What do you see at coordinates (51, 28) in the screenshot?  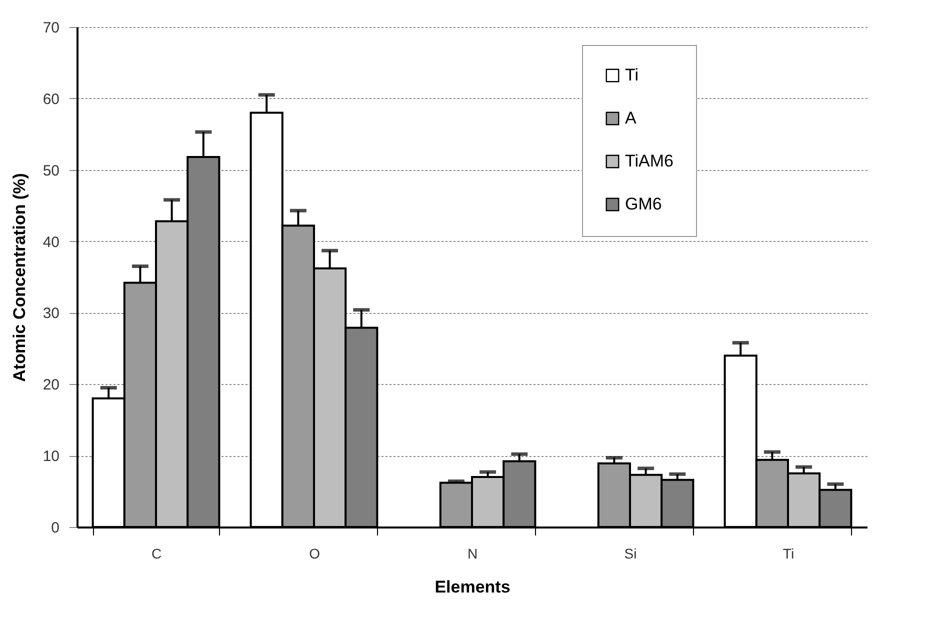 I see `y-tick-label: 70` at bounding box center [51, 28].